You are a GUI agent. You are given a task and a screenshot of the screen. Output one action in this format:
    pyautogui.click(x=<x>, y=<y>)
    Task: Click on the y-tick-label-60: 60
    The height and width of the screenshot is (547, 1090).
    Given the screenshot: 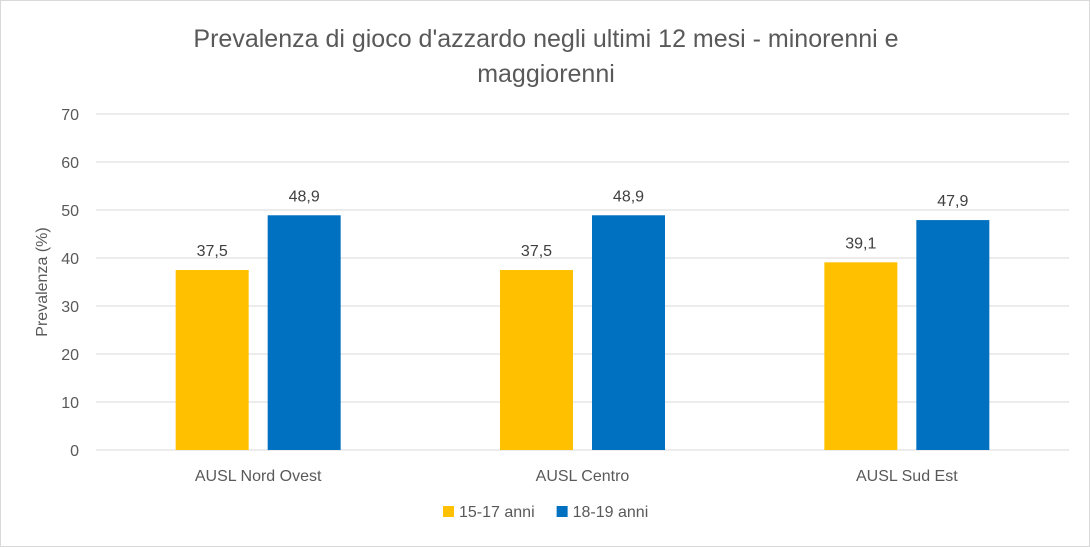 What is the action you would take?
    pyautogui.click(x=70, y=163)
    